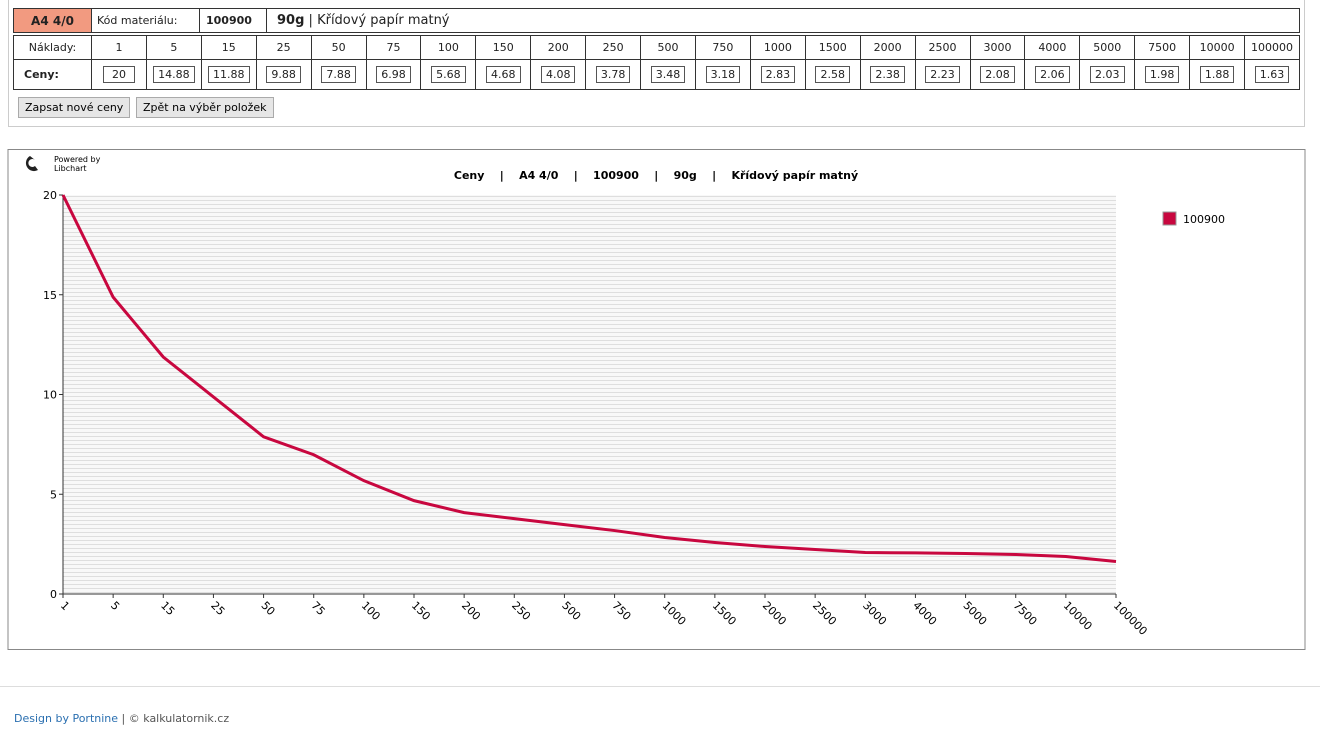  What do you see at coordinates (173, 47) in the screenshot?
I see `quantity: 5` at bounding box center [173, 47].